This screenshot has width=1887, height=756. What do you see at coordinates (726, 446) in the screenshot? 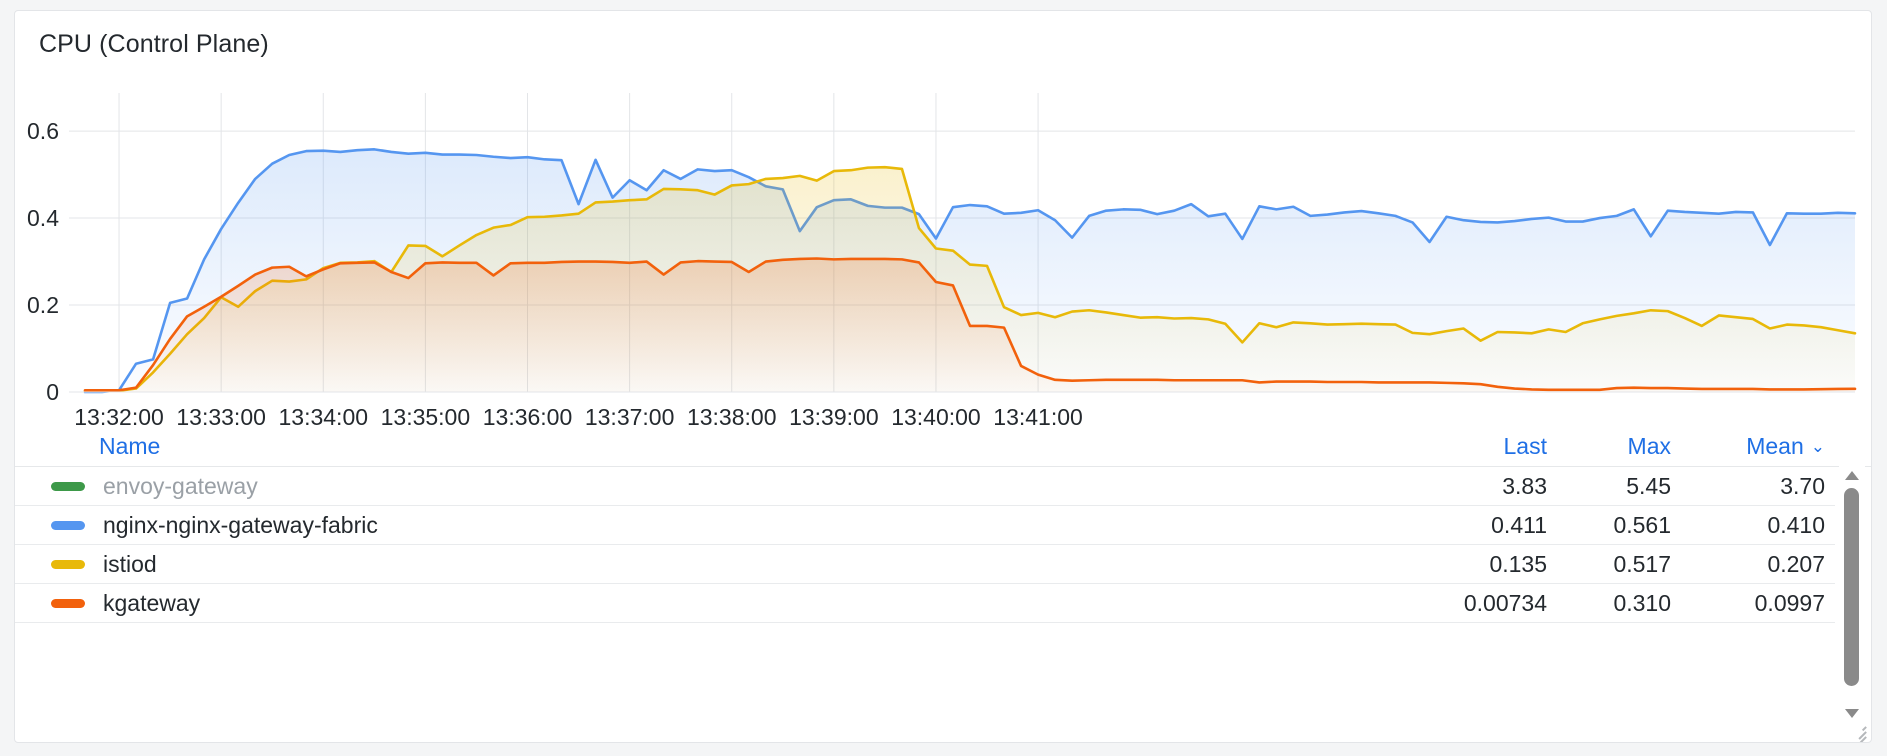
I see `legend-header-name-cell: Name` at bounding box center [726, 446].